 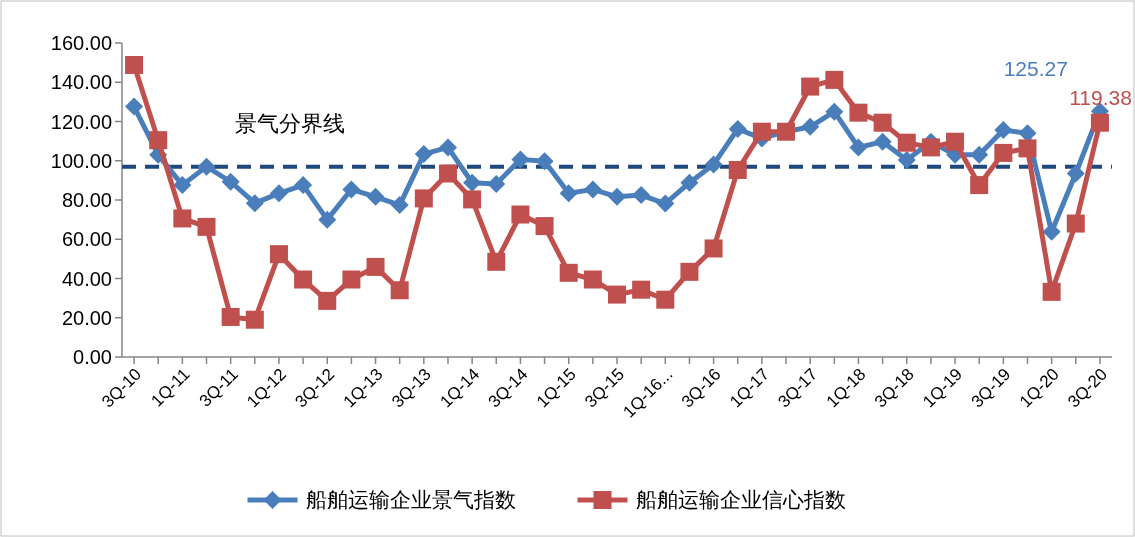 What do you see at coordinates (740, 500) in the screenshot?
I see `legend-label: 船舶运输企业信心指数` at bounding box center [740, 500].